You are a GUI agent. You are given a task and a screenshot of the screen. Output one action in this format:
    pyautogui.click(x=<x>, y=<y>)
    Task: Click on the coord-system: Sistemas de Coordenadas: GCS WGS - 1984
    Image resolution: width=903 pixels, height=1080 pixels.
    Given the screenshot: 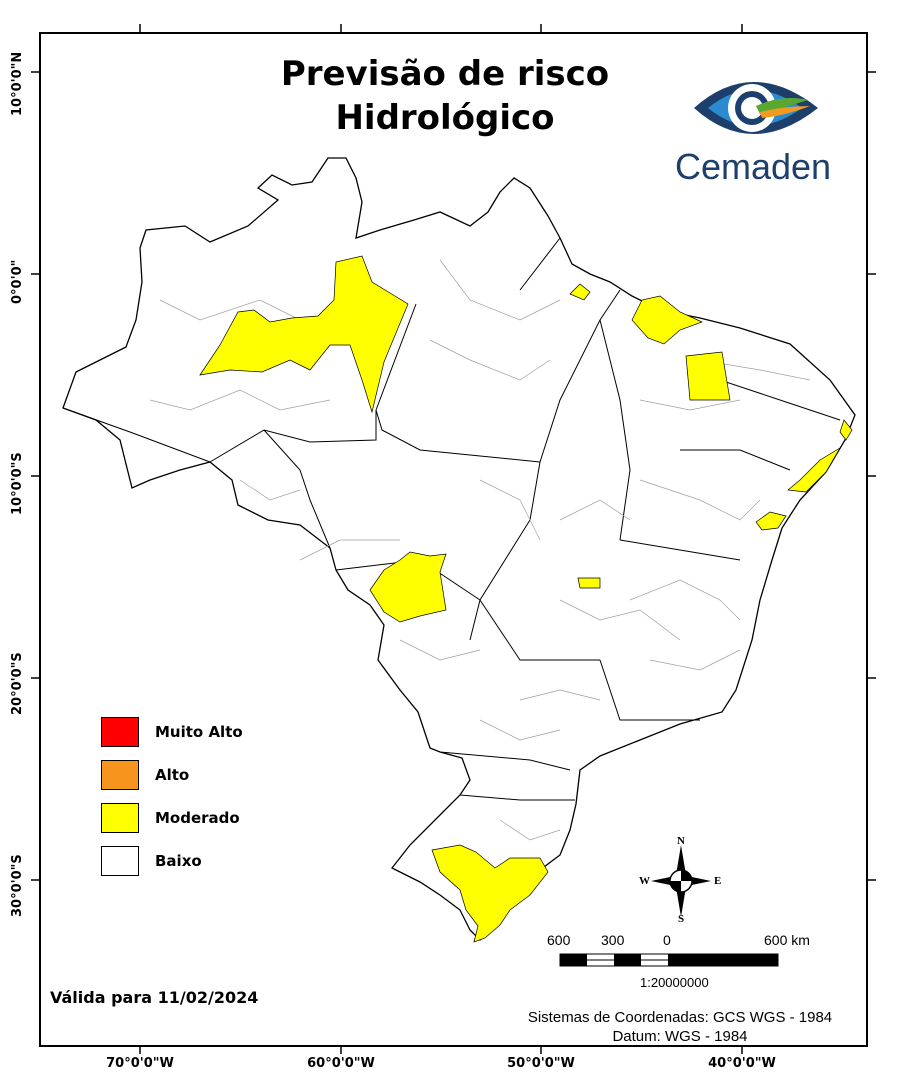 What is the action you would take?
    pyautogui.click(x=680, y=1017)
    